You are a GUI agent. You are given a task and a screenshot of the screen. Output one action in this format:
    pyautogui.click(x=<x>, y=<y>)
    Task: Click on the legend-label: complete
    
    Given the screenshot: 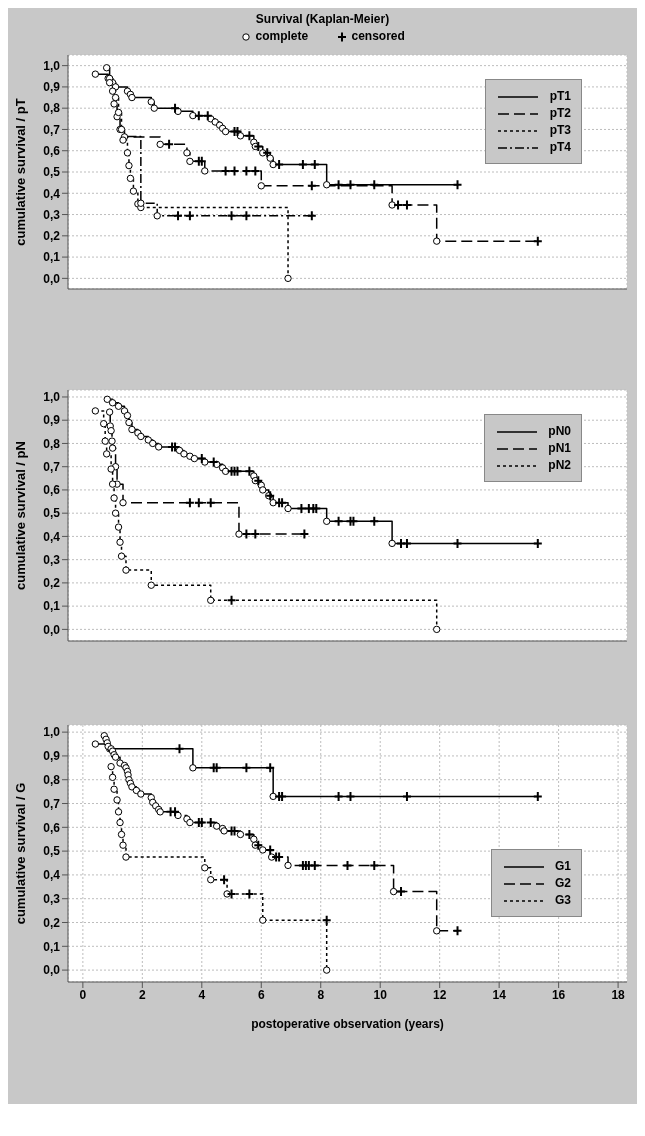 What is the action you would take?
    pyautogui.click(x=282, y=36)
    